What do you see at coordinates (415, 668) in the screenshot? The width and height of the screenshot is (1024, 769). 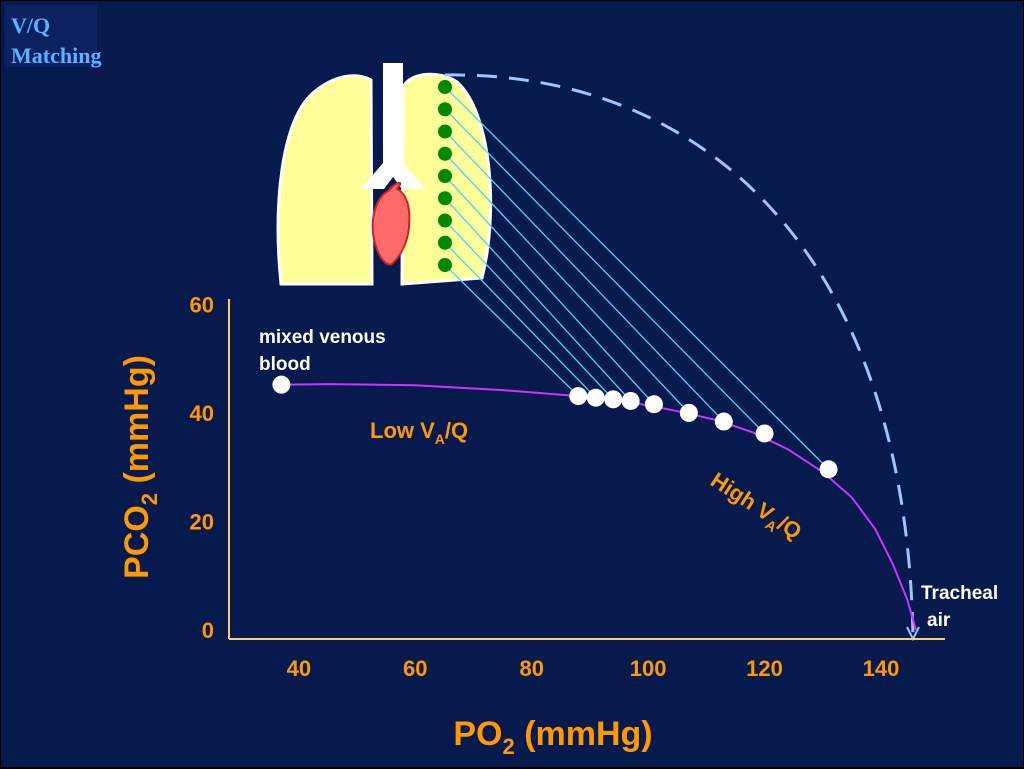 I see `x-tick-label: 60` at bounding box center [415, 668].